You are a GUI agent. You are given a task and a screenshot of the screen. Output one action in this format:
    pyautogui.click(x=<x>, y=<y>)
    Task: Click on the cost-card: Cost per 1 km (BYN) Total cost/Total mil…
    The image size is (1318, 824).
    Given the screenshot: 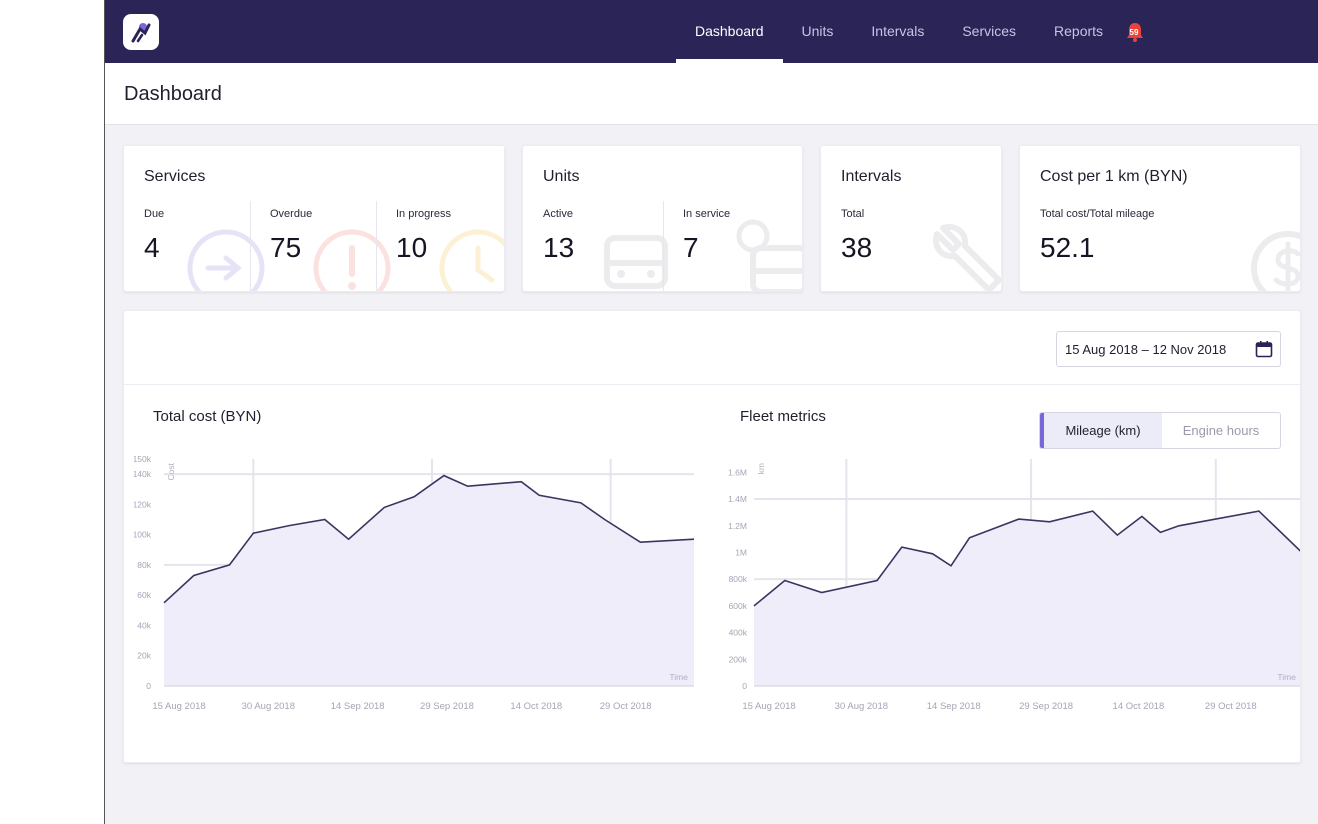 What is the action you would take?
    pyautogui.click(x=1160, y=218)
    